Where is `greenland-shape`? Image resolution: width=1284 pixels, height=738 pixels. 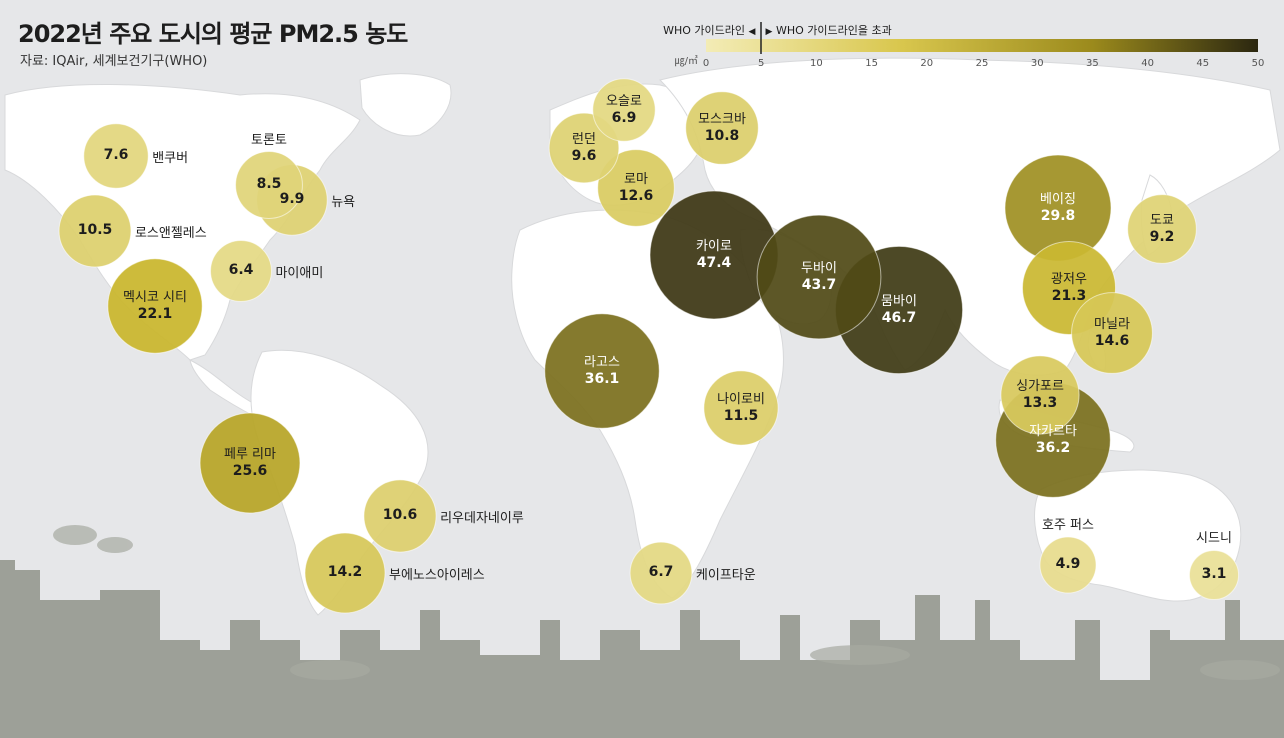
greenland-shape is located at coordinates (405, 105).